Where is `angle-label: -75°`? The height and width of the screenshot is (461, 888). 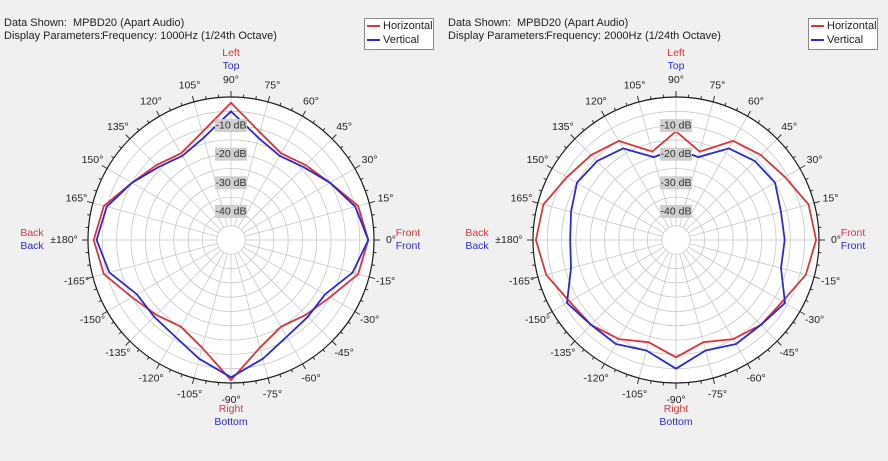
angle-label: -75° is located at coordinates (717, 395).